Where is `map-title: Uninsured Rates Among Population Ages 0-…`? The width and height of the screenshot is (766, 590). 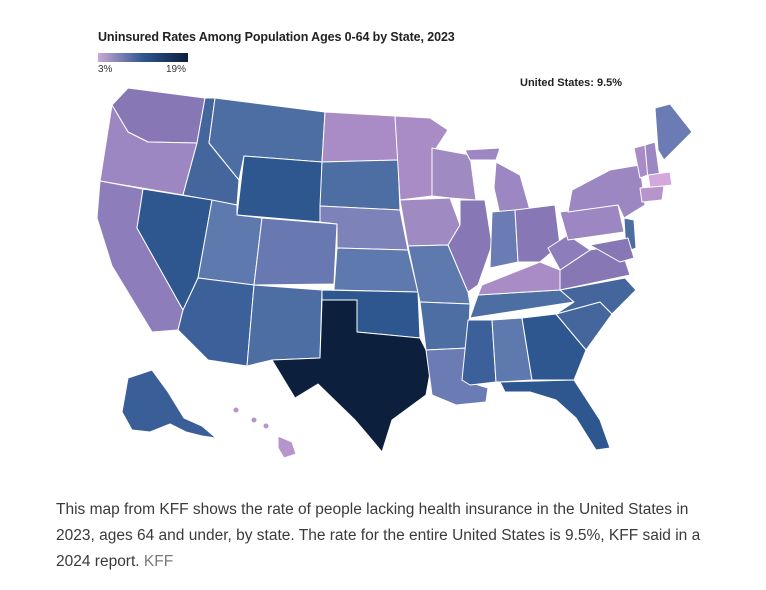
map-title: Uninsured Rates Among Population Ages 0-… is located at coordinates (276, 37).